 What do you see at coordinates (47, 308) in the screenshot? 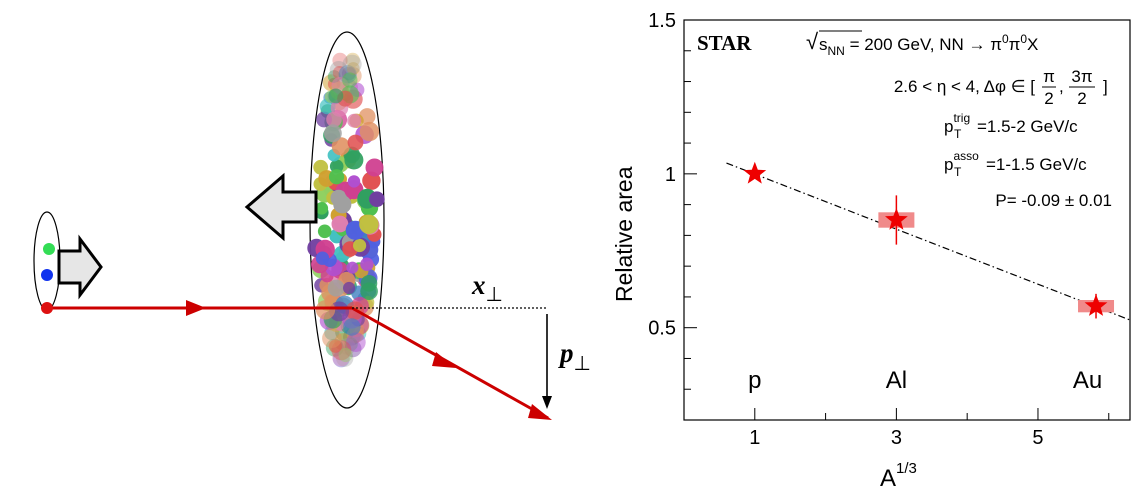
I see `leading-parton-red` at bounding box center [47, 308].